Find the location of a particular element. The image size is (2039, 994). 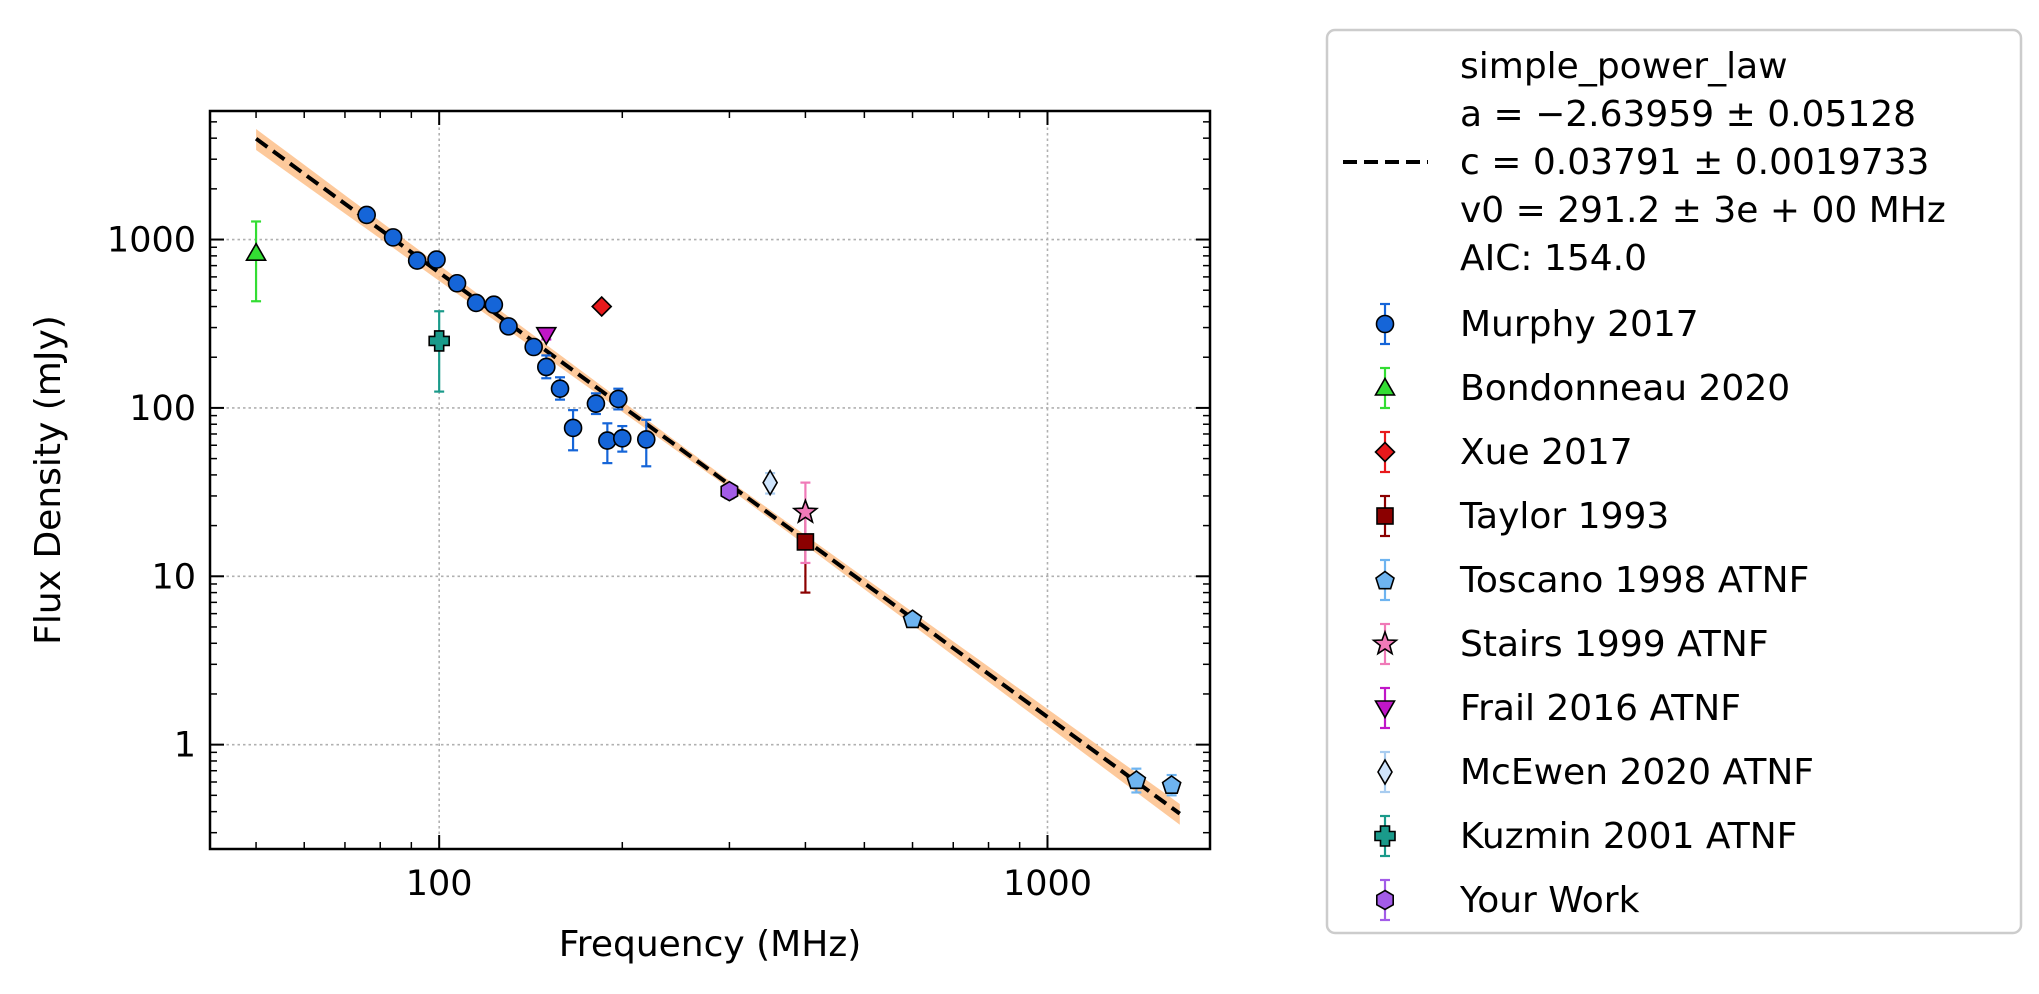

legend-label: Bondonneau 2020 is located at coordinates (1625, 388).